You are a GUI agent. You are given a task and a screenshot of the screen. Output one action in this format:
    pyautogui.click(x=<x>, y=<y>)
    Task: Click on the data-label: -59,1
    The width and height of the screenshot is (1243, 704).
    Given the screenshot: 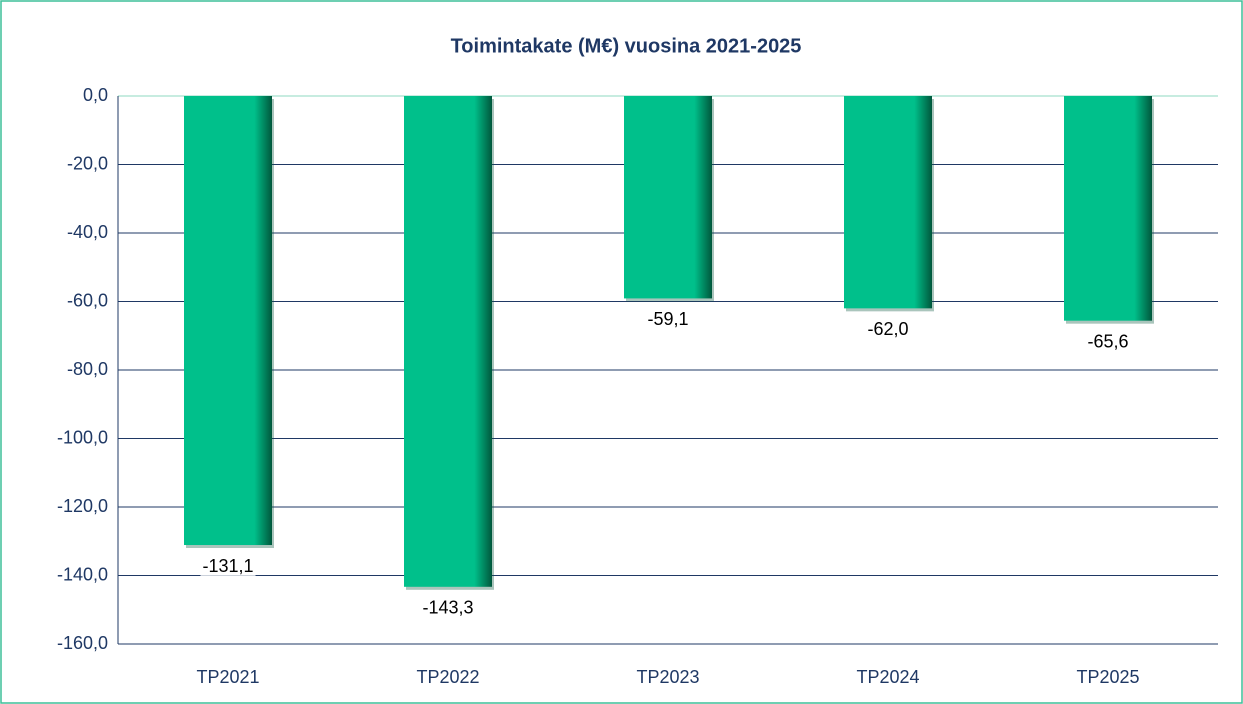 What is the action you would take?
    pyautogui.click(x=667, y=319)
    